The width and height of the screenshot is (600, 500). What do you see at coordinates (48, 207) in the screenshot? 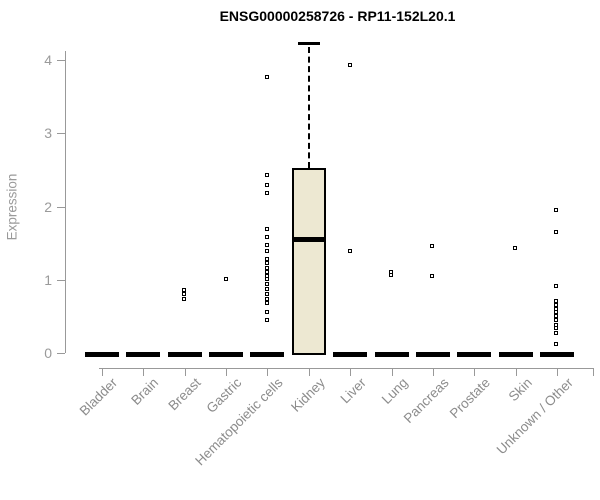
I see `y-tick-label: 2` at bounding box center [48, 207].